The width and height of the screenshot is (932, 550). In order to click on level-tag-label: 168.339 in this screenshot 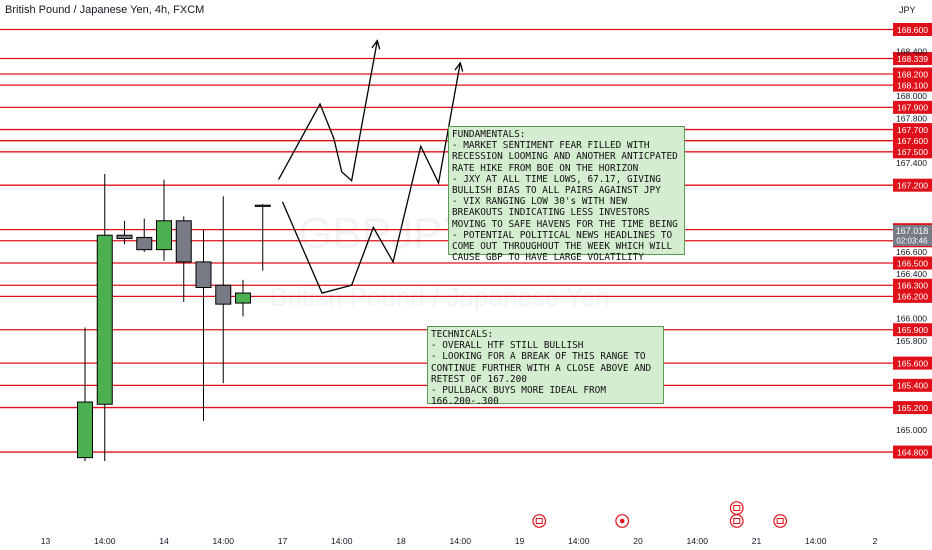, I will do `click(912, 59)`.